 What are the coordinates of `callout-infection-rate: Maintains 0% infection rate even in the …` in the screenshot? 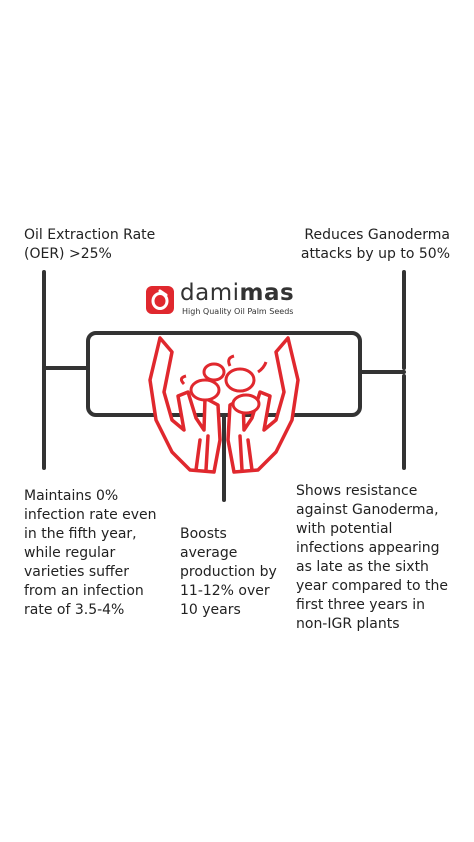 It's located at (90, 553).